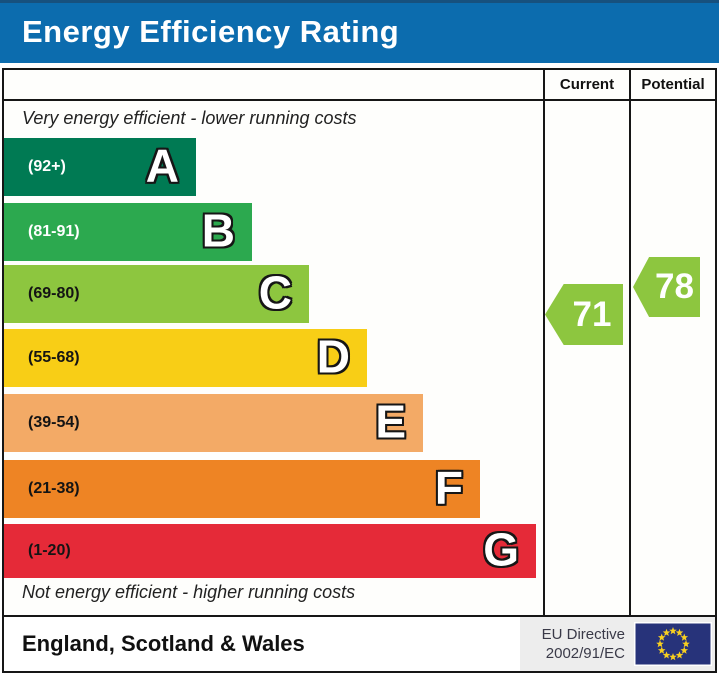 The height and width of the screenshot is (675, 719). Describe the element at coordinates (592, 314) in the screenshot. I see `current-rating-value: 71` at that location.